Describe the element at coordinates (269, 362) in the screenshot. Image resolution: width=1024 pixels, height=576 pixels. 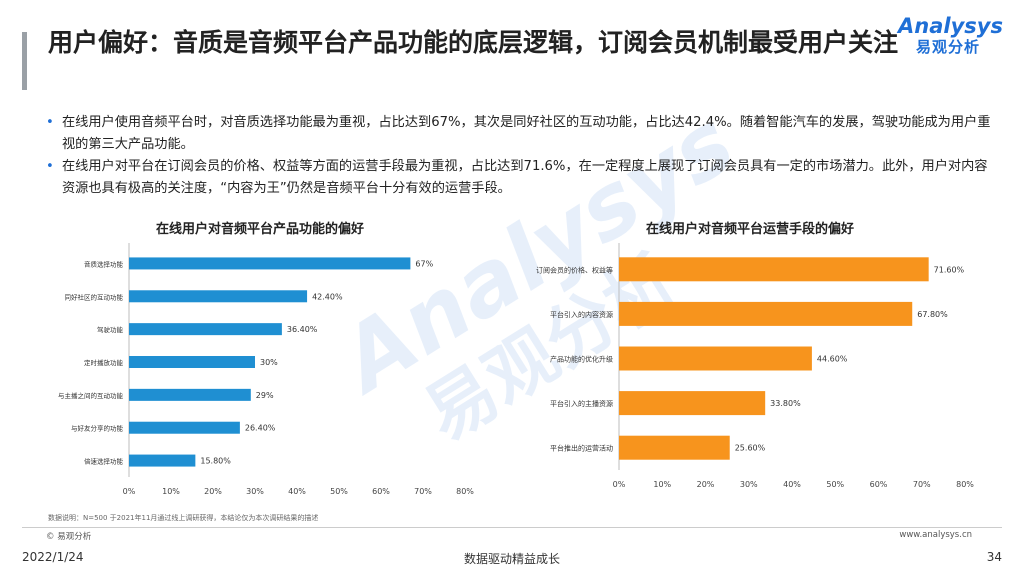
I see `data-label: 30%` at that location.